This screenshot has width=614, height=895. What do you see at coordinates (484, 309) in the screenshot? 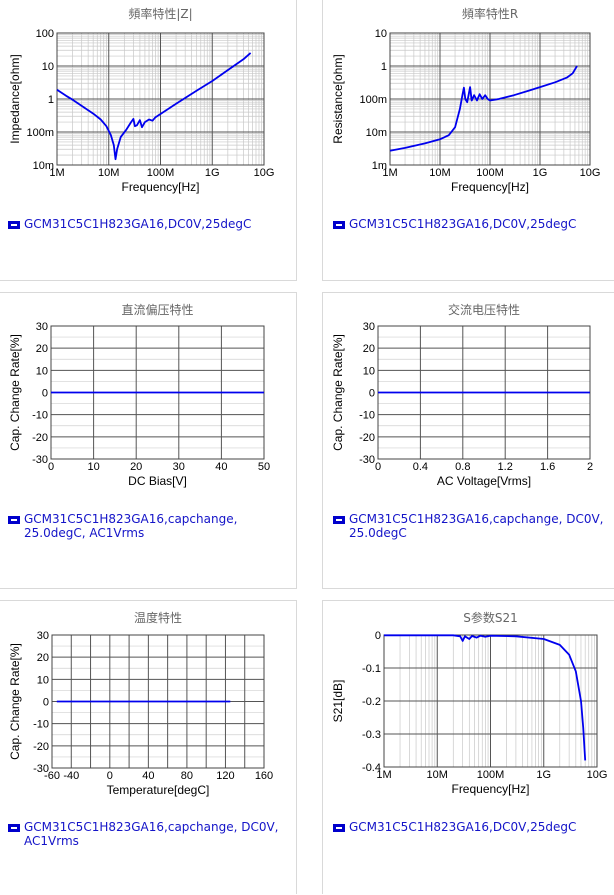
I see `chart-title: 交流电压特性` at bounding box center [484, 309].